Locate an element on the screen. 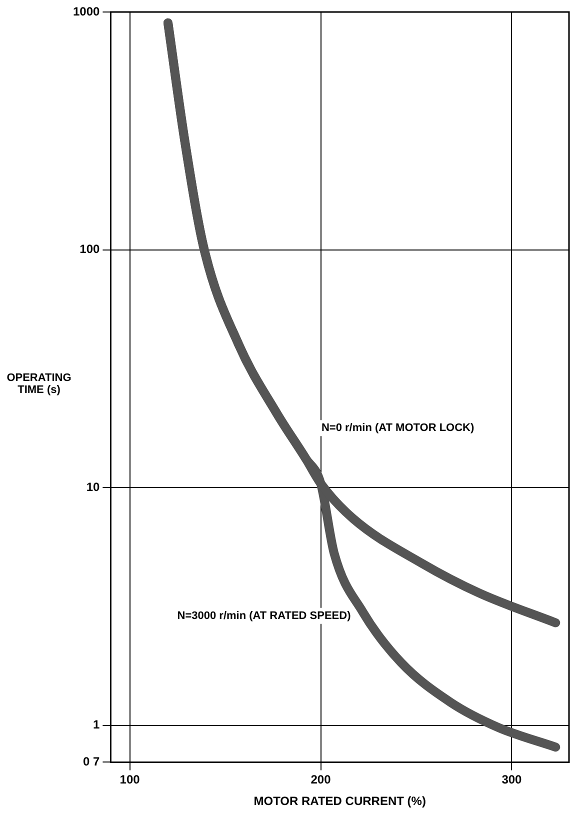  y-tick-label: 1000 is located at coordinates (86, 11).